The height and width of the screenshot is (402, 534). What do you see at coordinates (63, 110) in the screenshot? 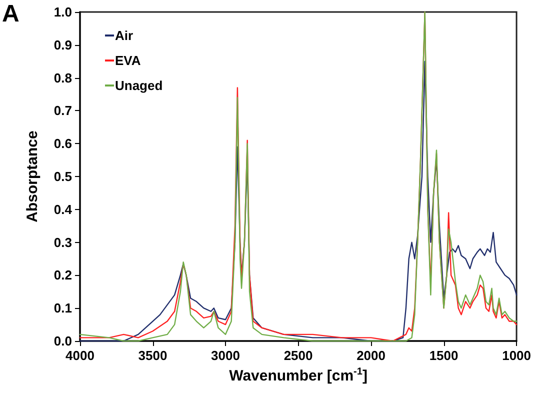
I see `y-tick-label: 0.7` at bounding box center [63, 110].